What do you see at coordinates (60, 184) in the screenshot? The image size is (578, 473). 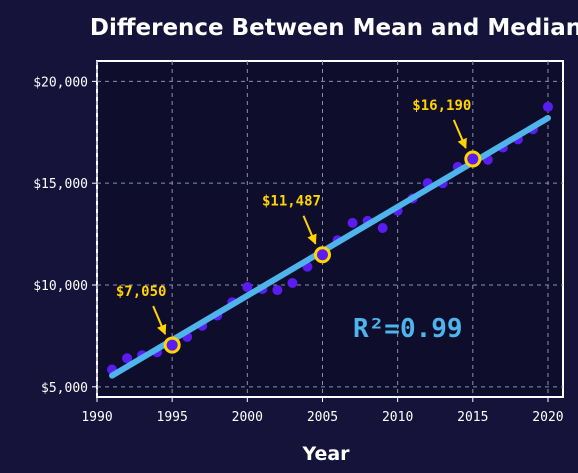 I see `y-tick-label: $15,000` at bounding box center [60, 184].